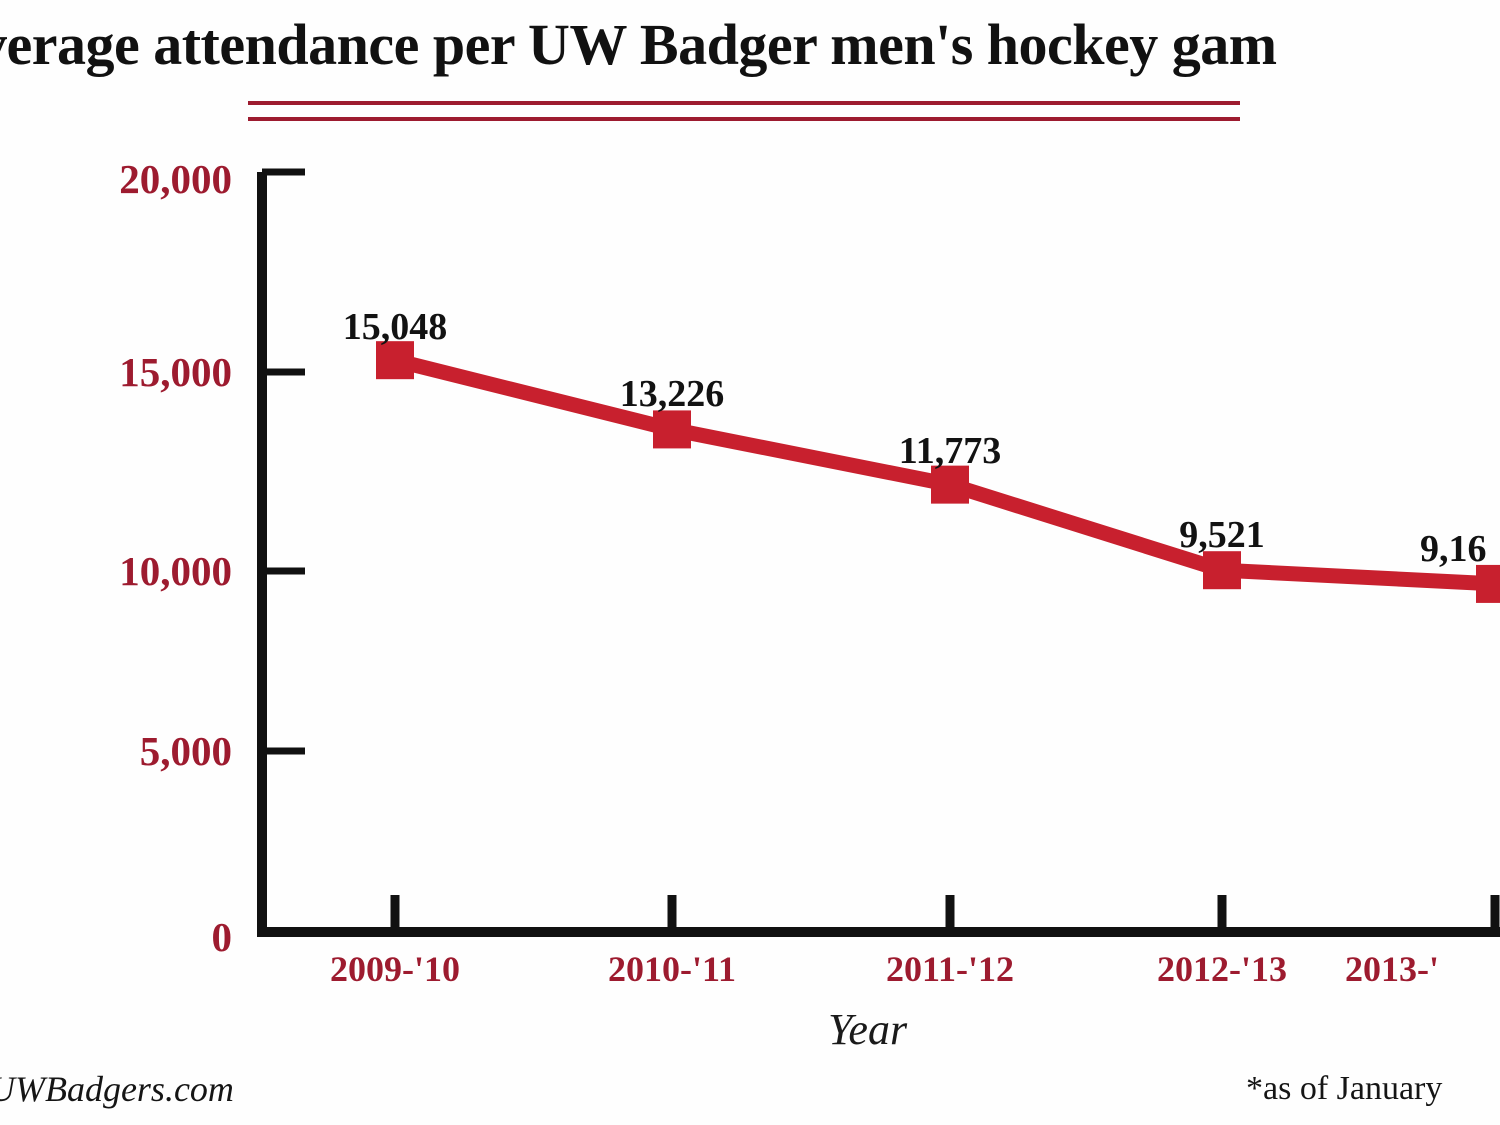  Describe the element at coordinates (395, 969) in the screenshot. I see `xtick-label-2009-10: 2009-'10` at that location.